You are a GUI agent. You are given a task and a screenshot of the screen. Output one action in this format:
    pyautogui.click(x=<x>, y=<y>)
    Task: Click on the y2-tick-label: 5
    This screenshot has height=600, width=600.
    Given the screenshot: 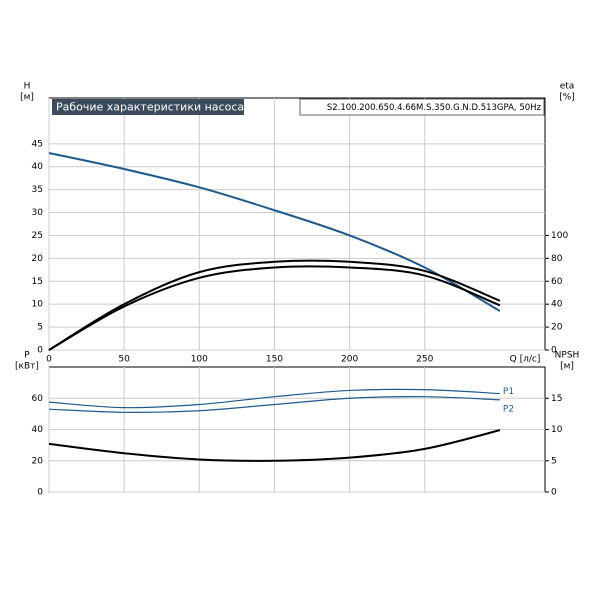 What is the action you would take?
    pyautogui.click(x=554, y=461)
    